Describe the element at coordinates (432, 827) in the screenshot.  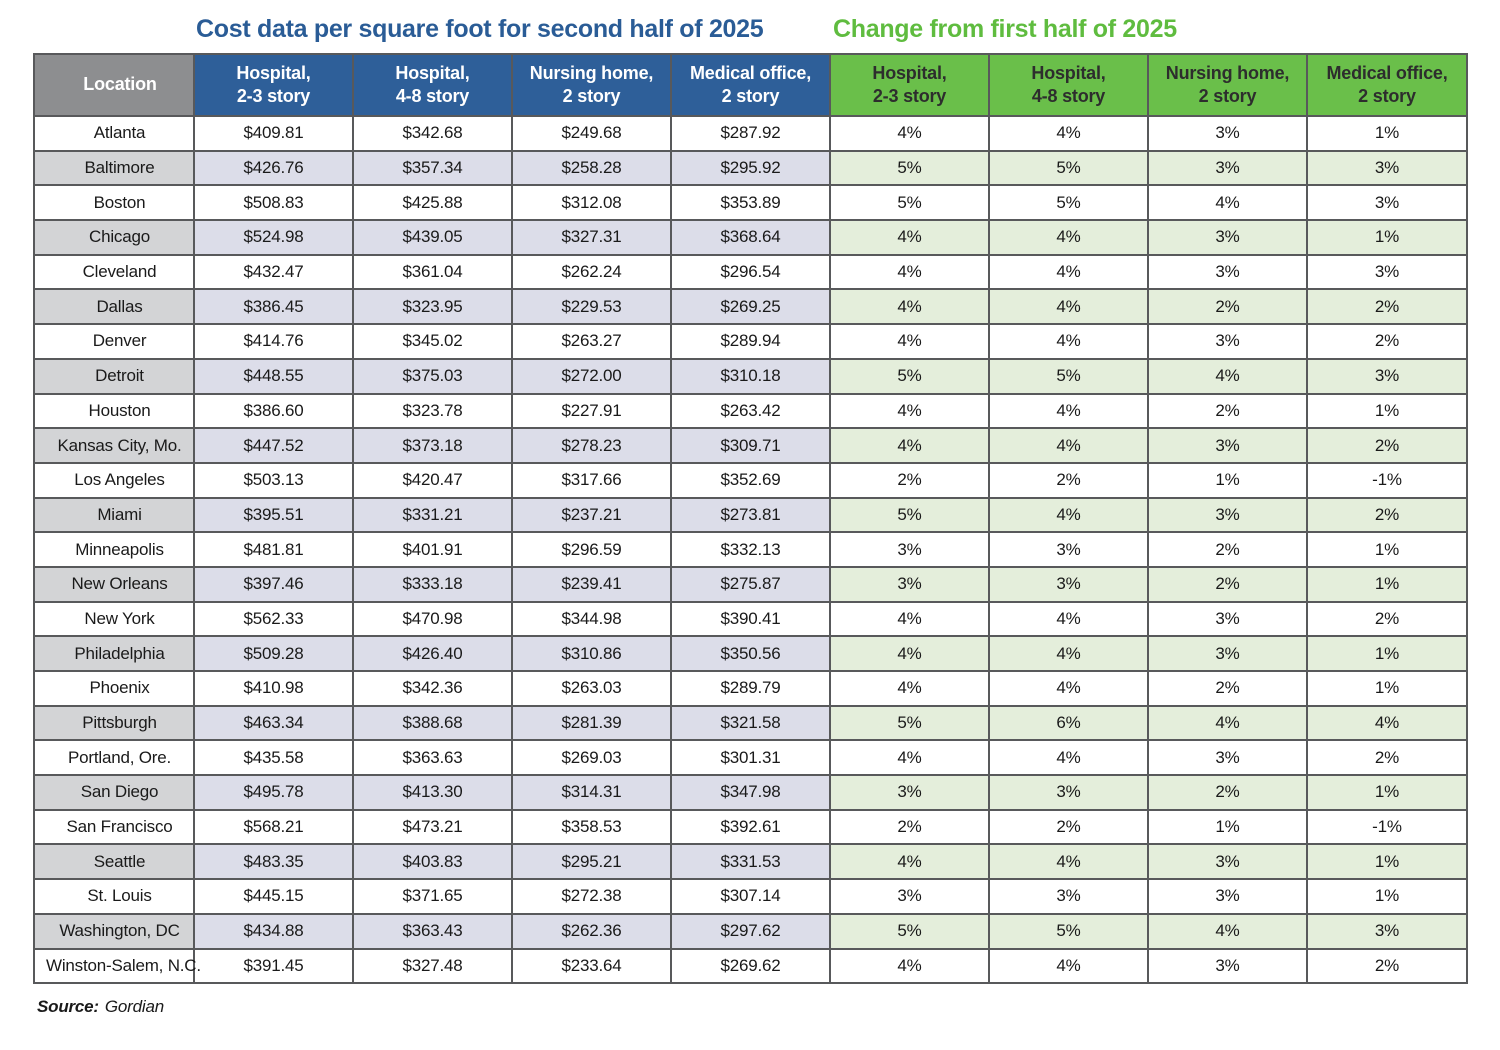
I see `cost-hospital-4-8-cell: $473.21` at that location.